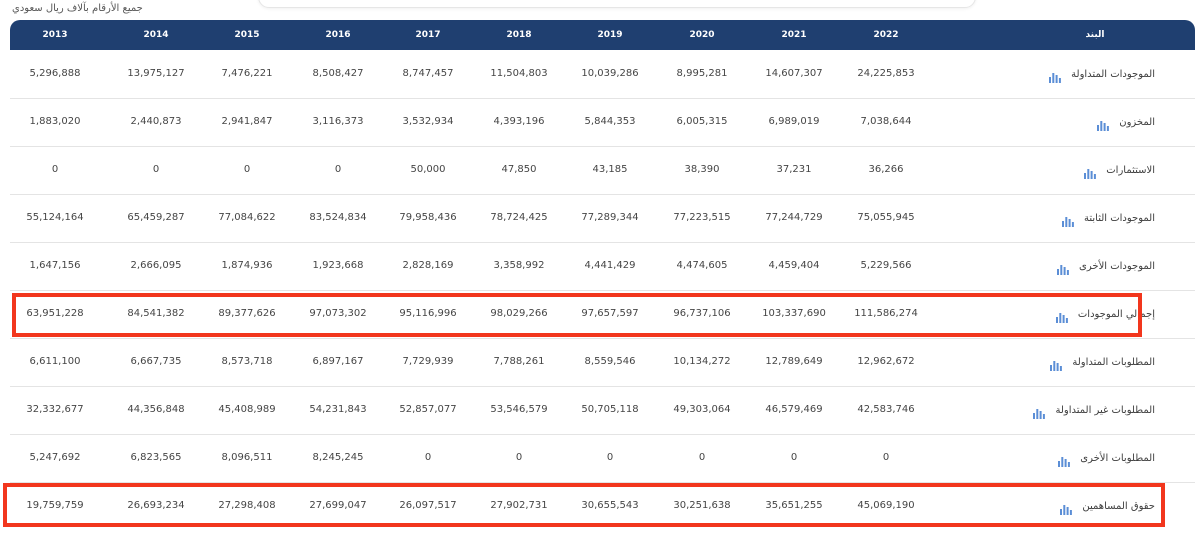  I want to click on value-cell: 55,124,164, so click(55, 217).